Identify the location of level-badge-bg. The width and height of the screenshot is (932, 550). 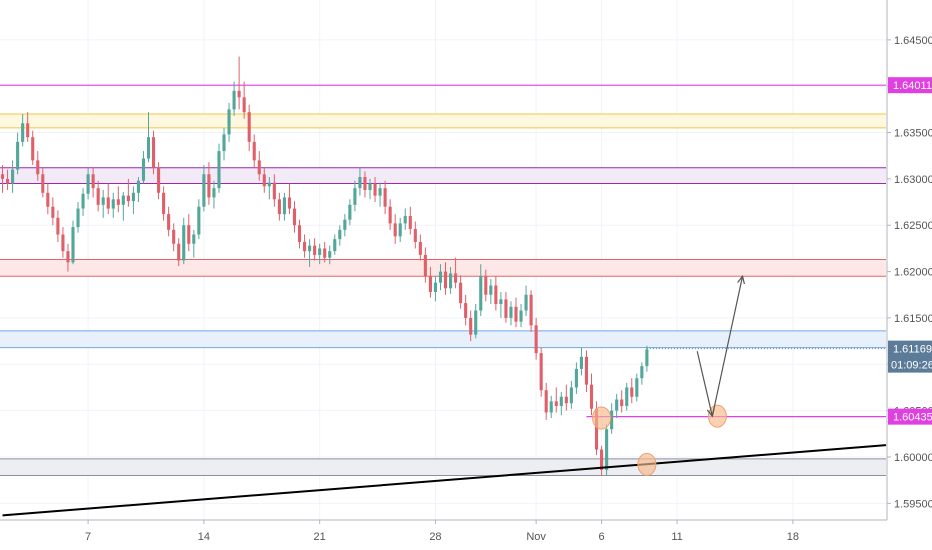
(910, 416).